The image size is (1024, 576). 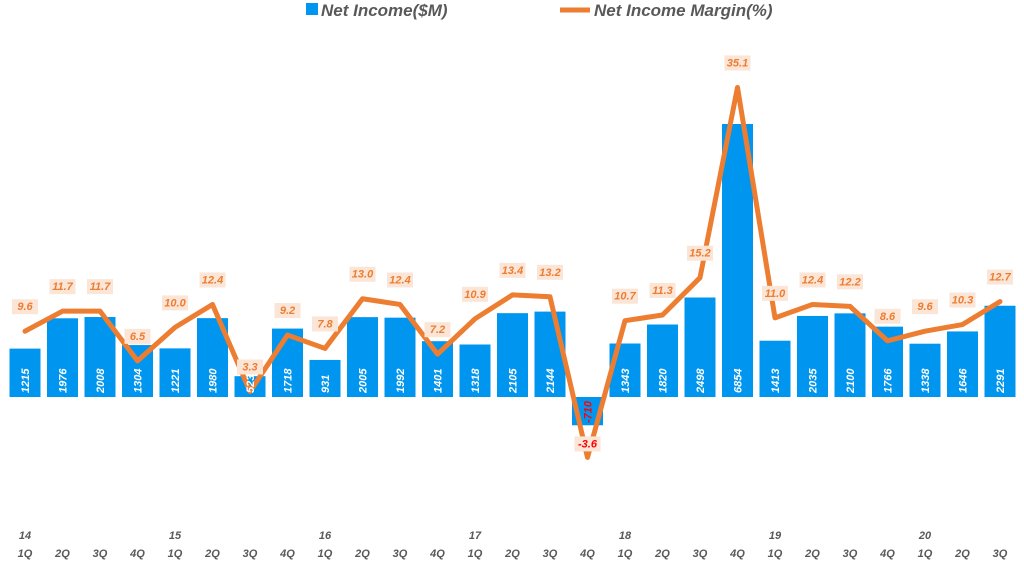 I want to click on bar-value-label: 2008, so click(x=101, y=381).